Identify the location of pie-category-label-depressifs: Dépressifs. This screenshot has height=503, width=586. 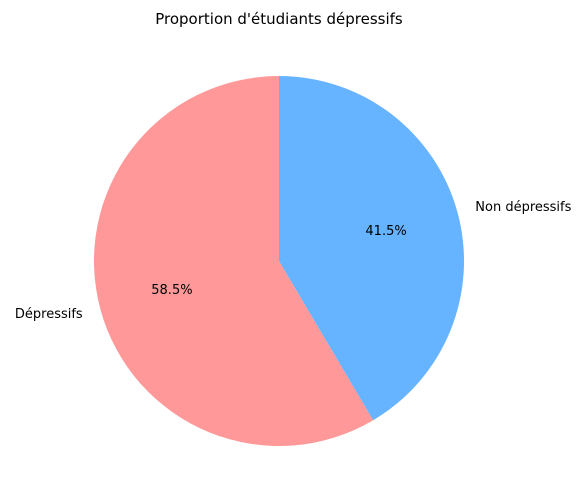
(49, 314).